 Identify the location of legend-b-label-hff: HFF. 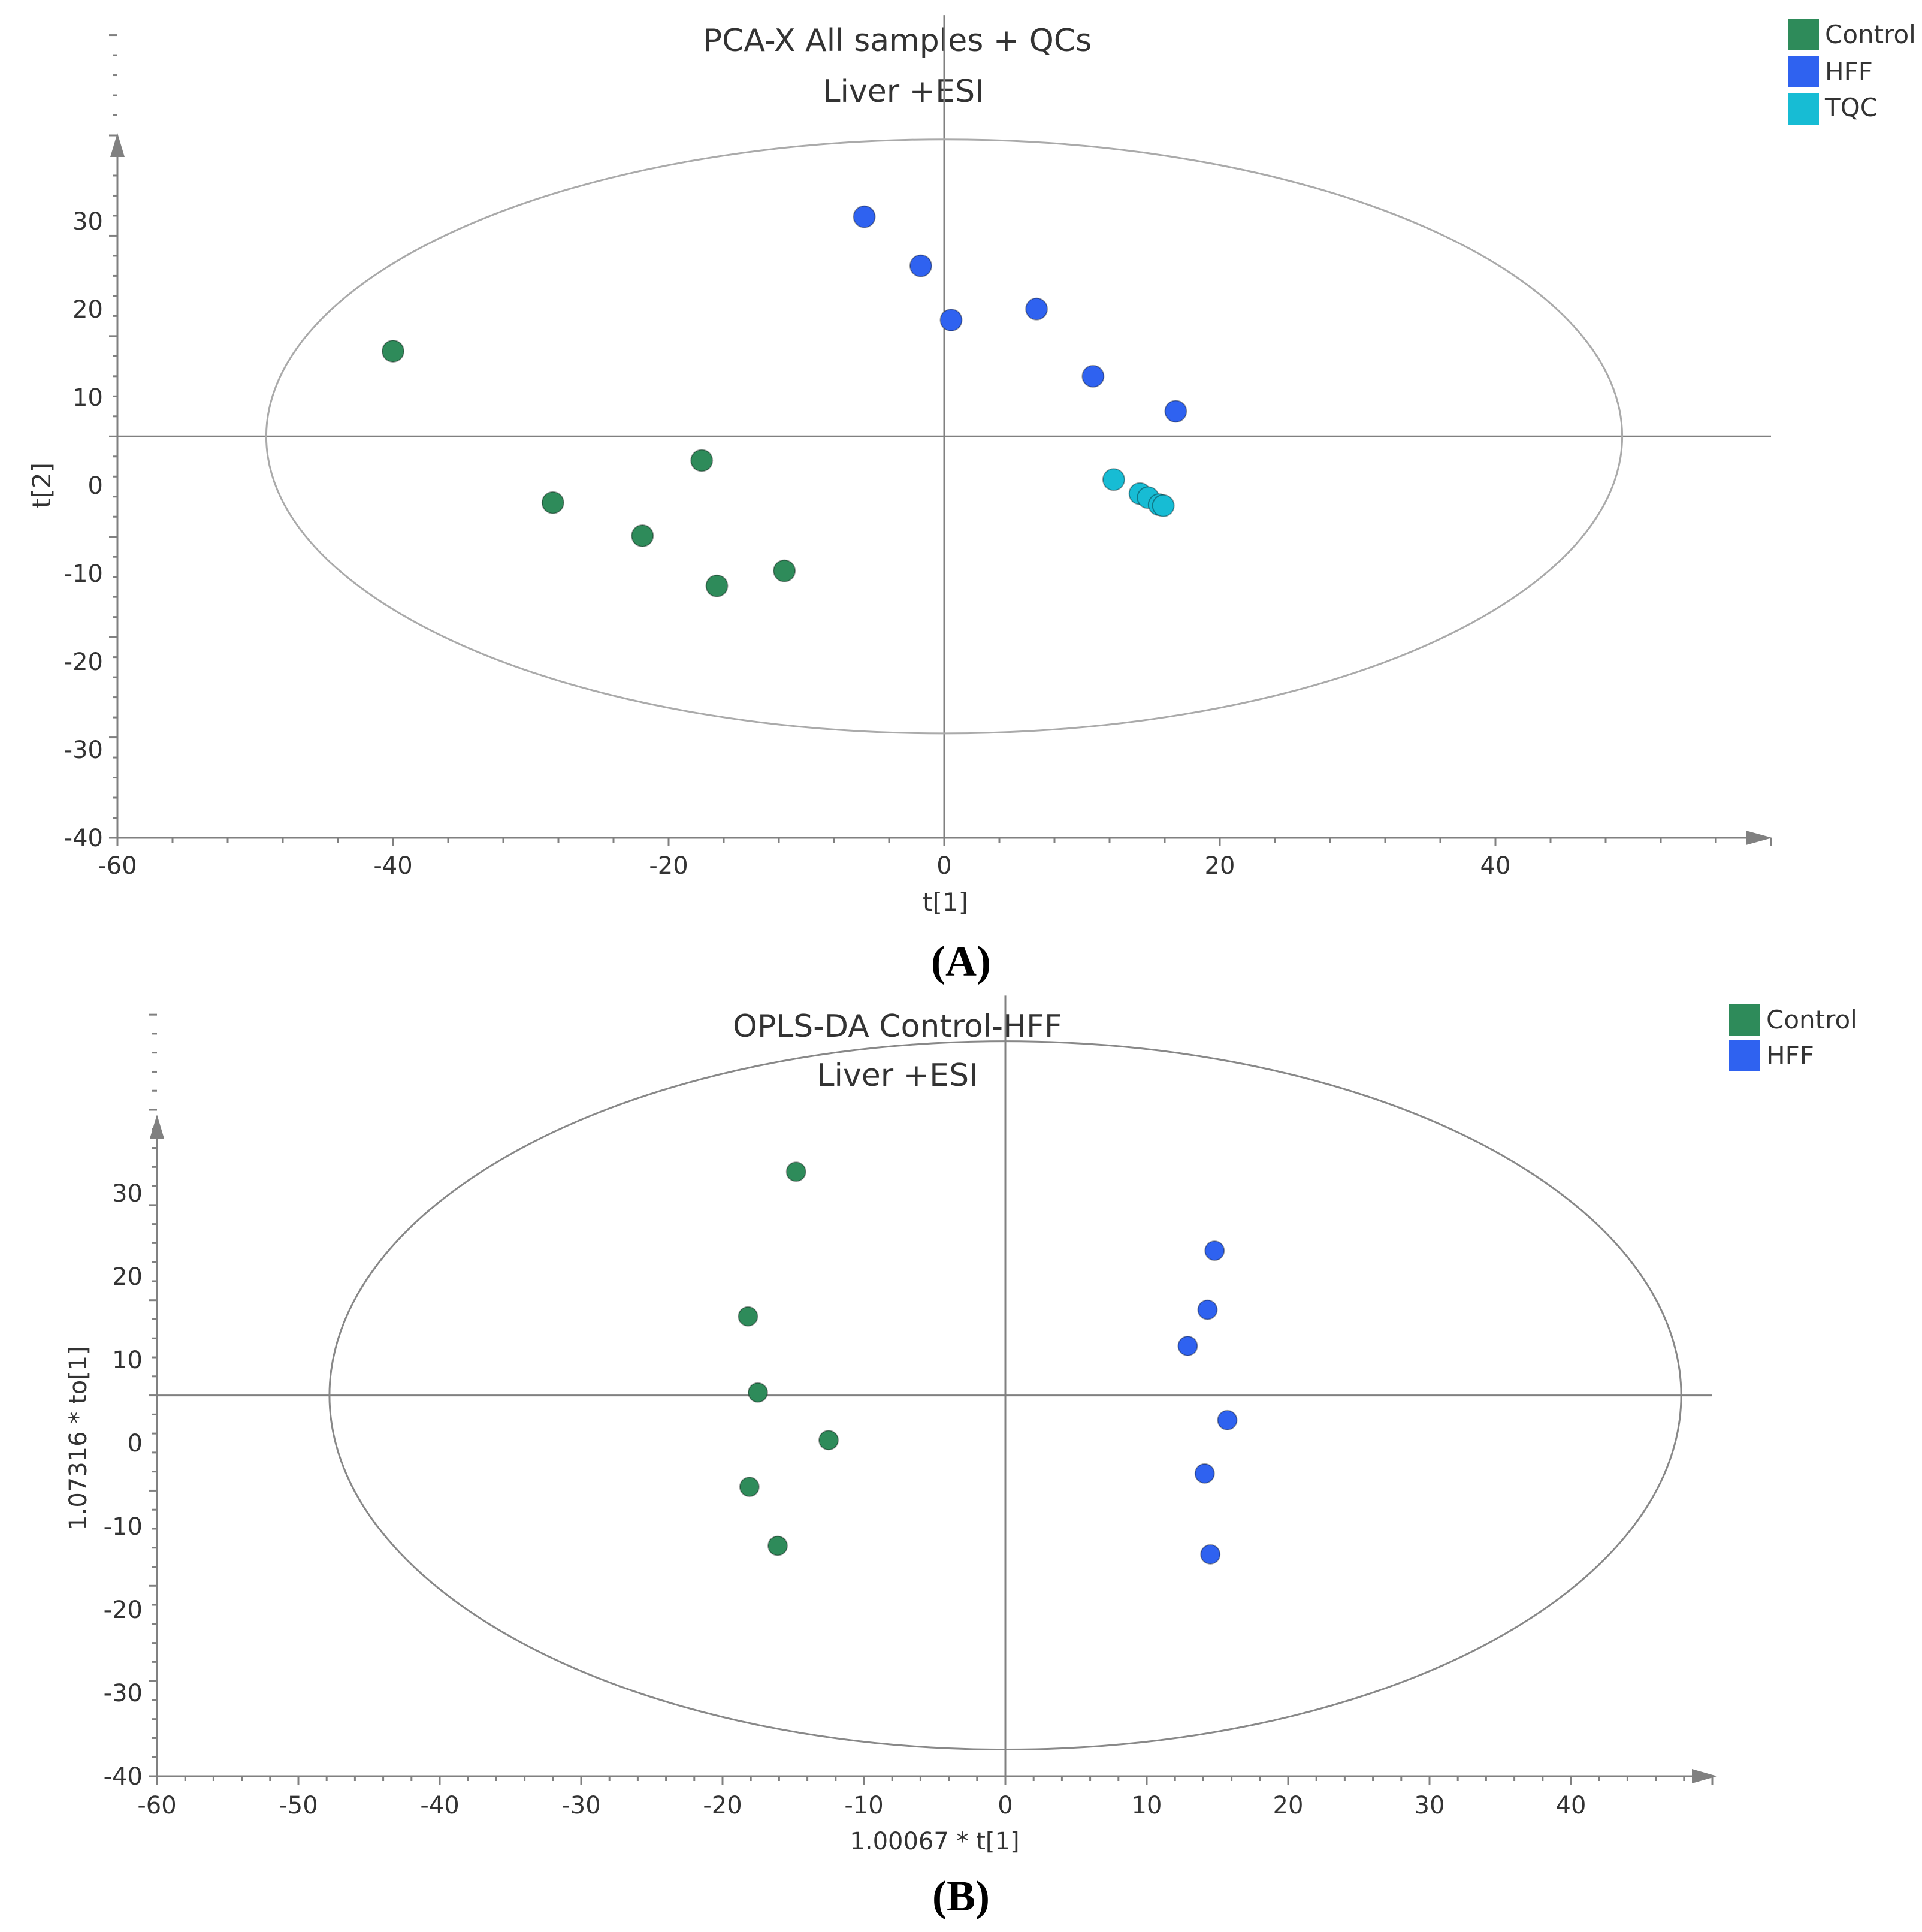
(1790, 1055).